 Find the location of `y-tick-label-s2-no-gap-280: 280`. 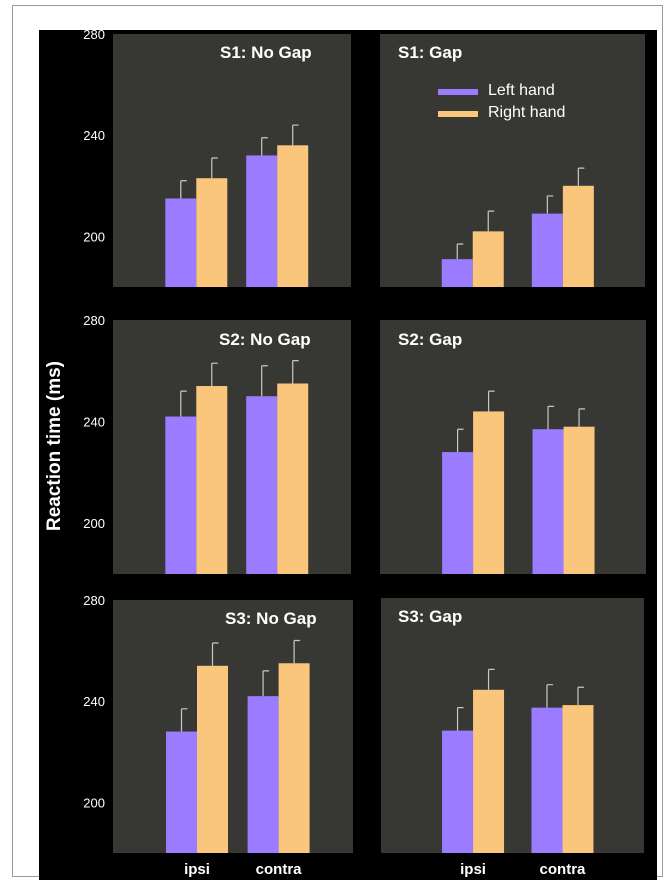

y-tick-label-s2-no-gap-280: 280 is located at coordinates (94, 320).